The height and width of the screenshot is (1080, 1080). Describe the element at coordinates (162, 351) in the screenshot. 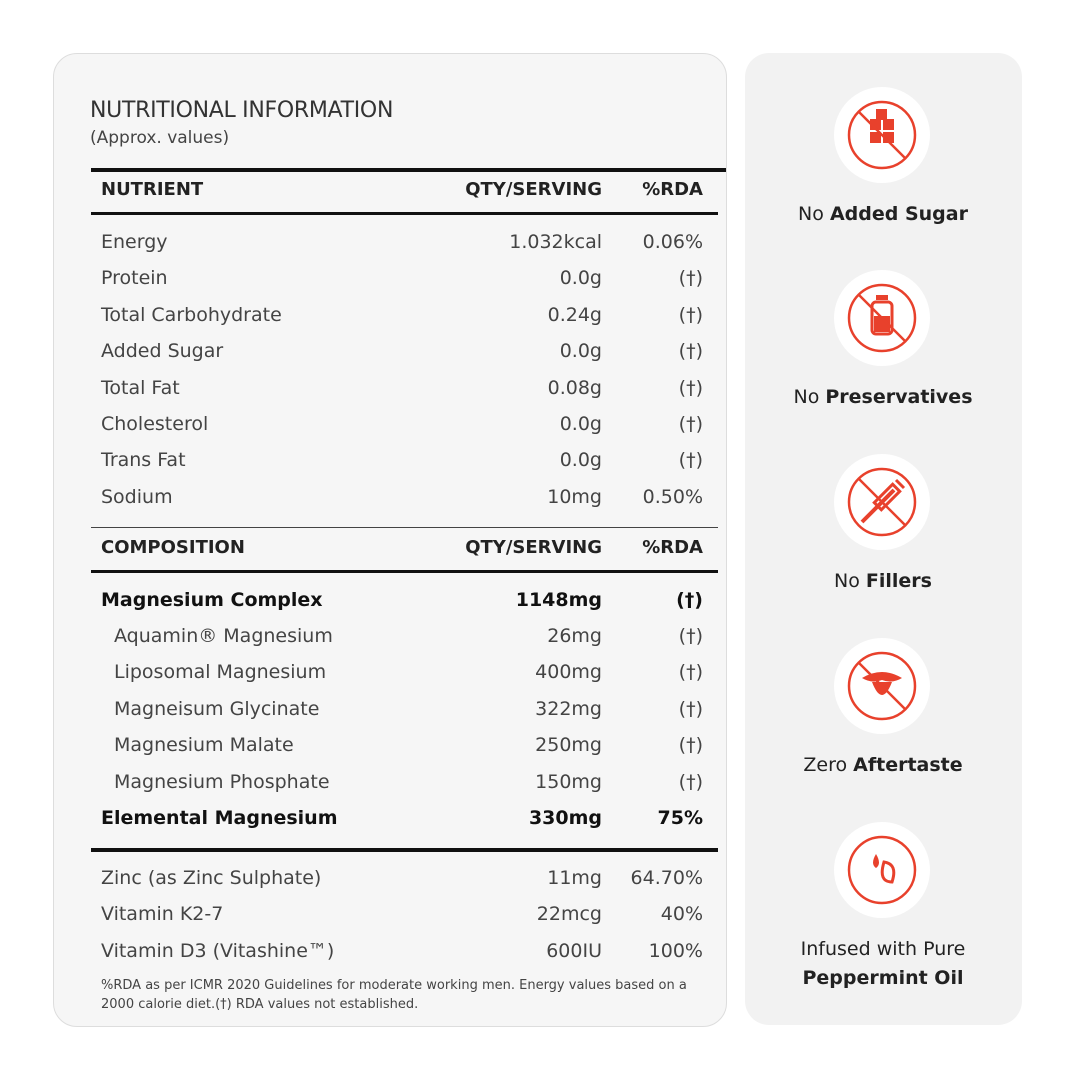

I see `cell-name: Added Sugar` at that location.